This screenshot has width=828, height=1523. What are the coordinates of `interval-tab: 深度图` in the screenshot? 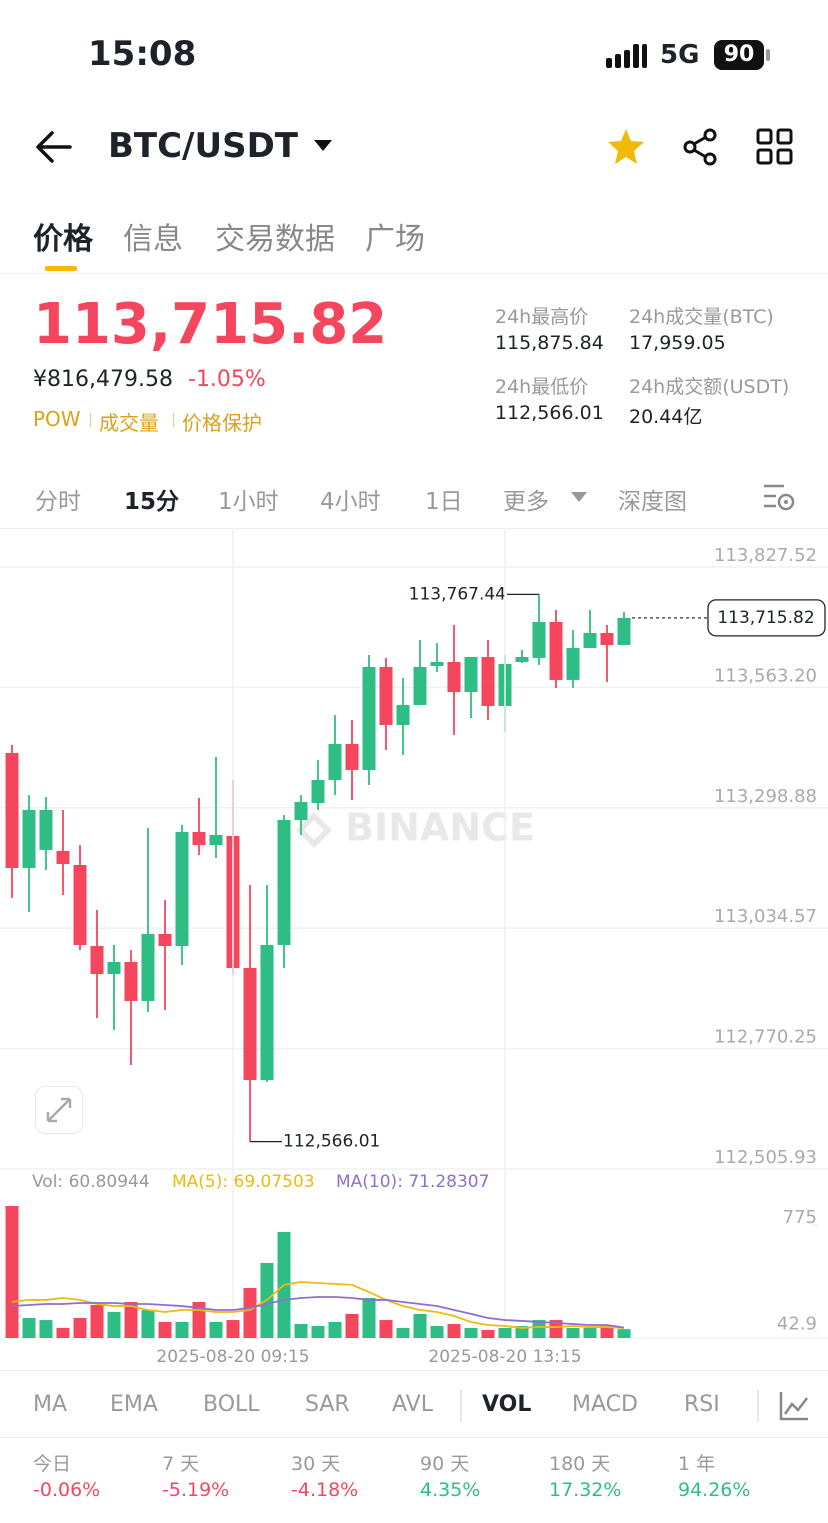 It's located at (652, 502).